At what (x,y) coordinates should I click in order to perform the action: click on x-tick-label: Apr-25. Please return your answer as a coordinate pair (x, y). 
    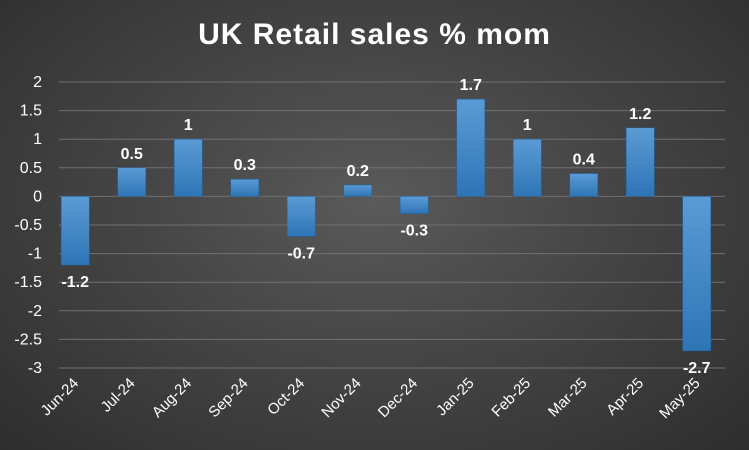
    Looking at the image, I should click on (625, 397).